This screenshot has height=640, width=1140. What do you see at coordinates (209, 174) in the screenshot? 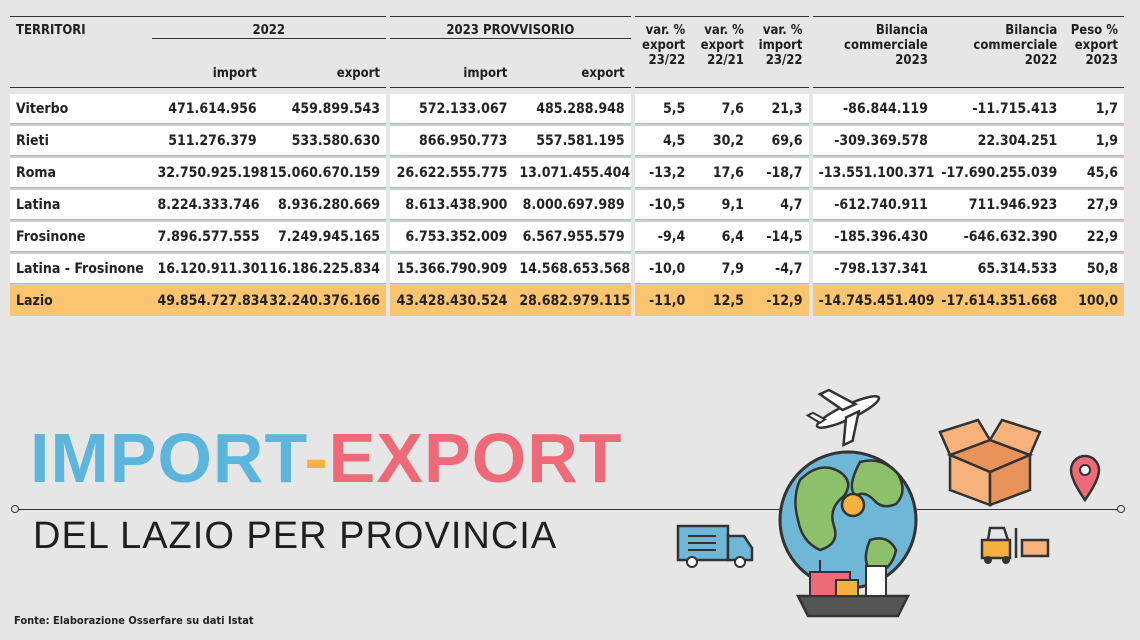
I see `value-cell: 32.750.925.198` at bounding box center [209, 174].